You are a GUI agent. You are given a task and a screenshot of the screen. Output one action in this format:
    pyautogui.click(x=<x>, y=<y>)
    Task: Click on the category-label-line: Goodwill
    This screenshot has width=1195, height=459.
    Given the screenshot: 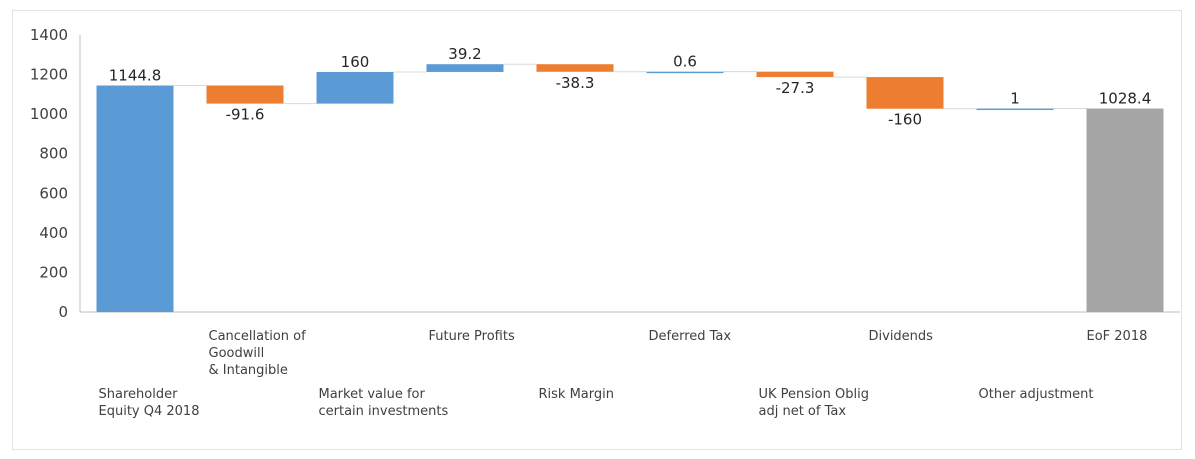 What is the action you would take?
    pyautogui.click(x=237, y=353)
    